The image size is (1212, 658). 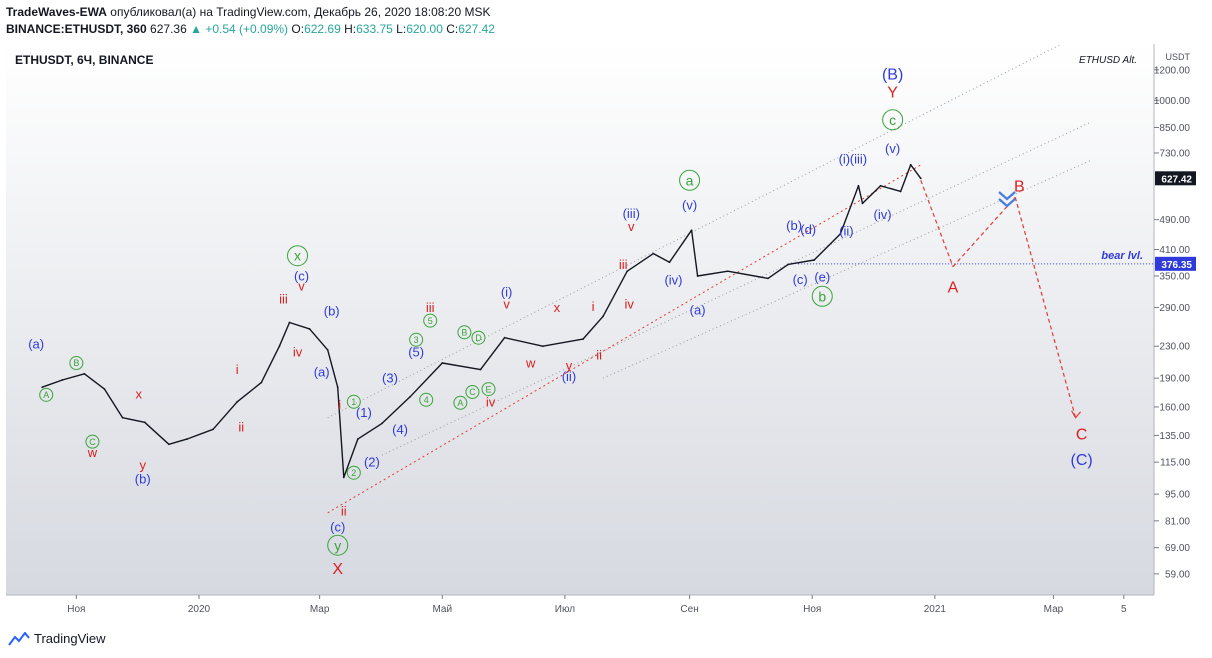 What do you see at coordinates (298, 29) in the screenshot?
I see `open-label: O:` at bounding box center [298, 29].